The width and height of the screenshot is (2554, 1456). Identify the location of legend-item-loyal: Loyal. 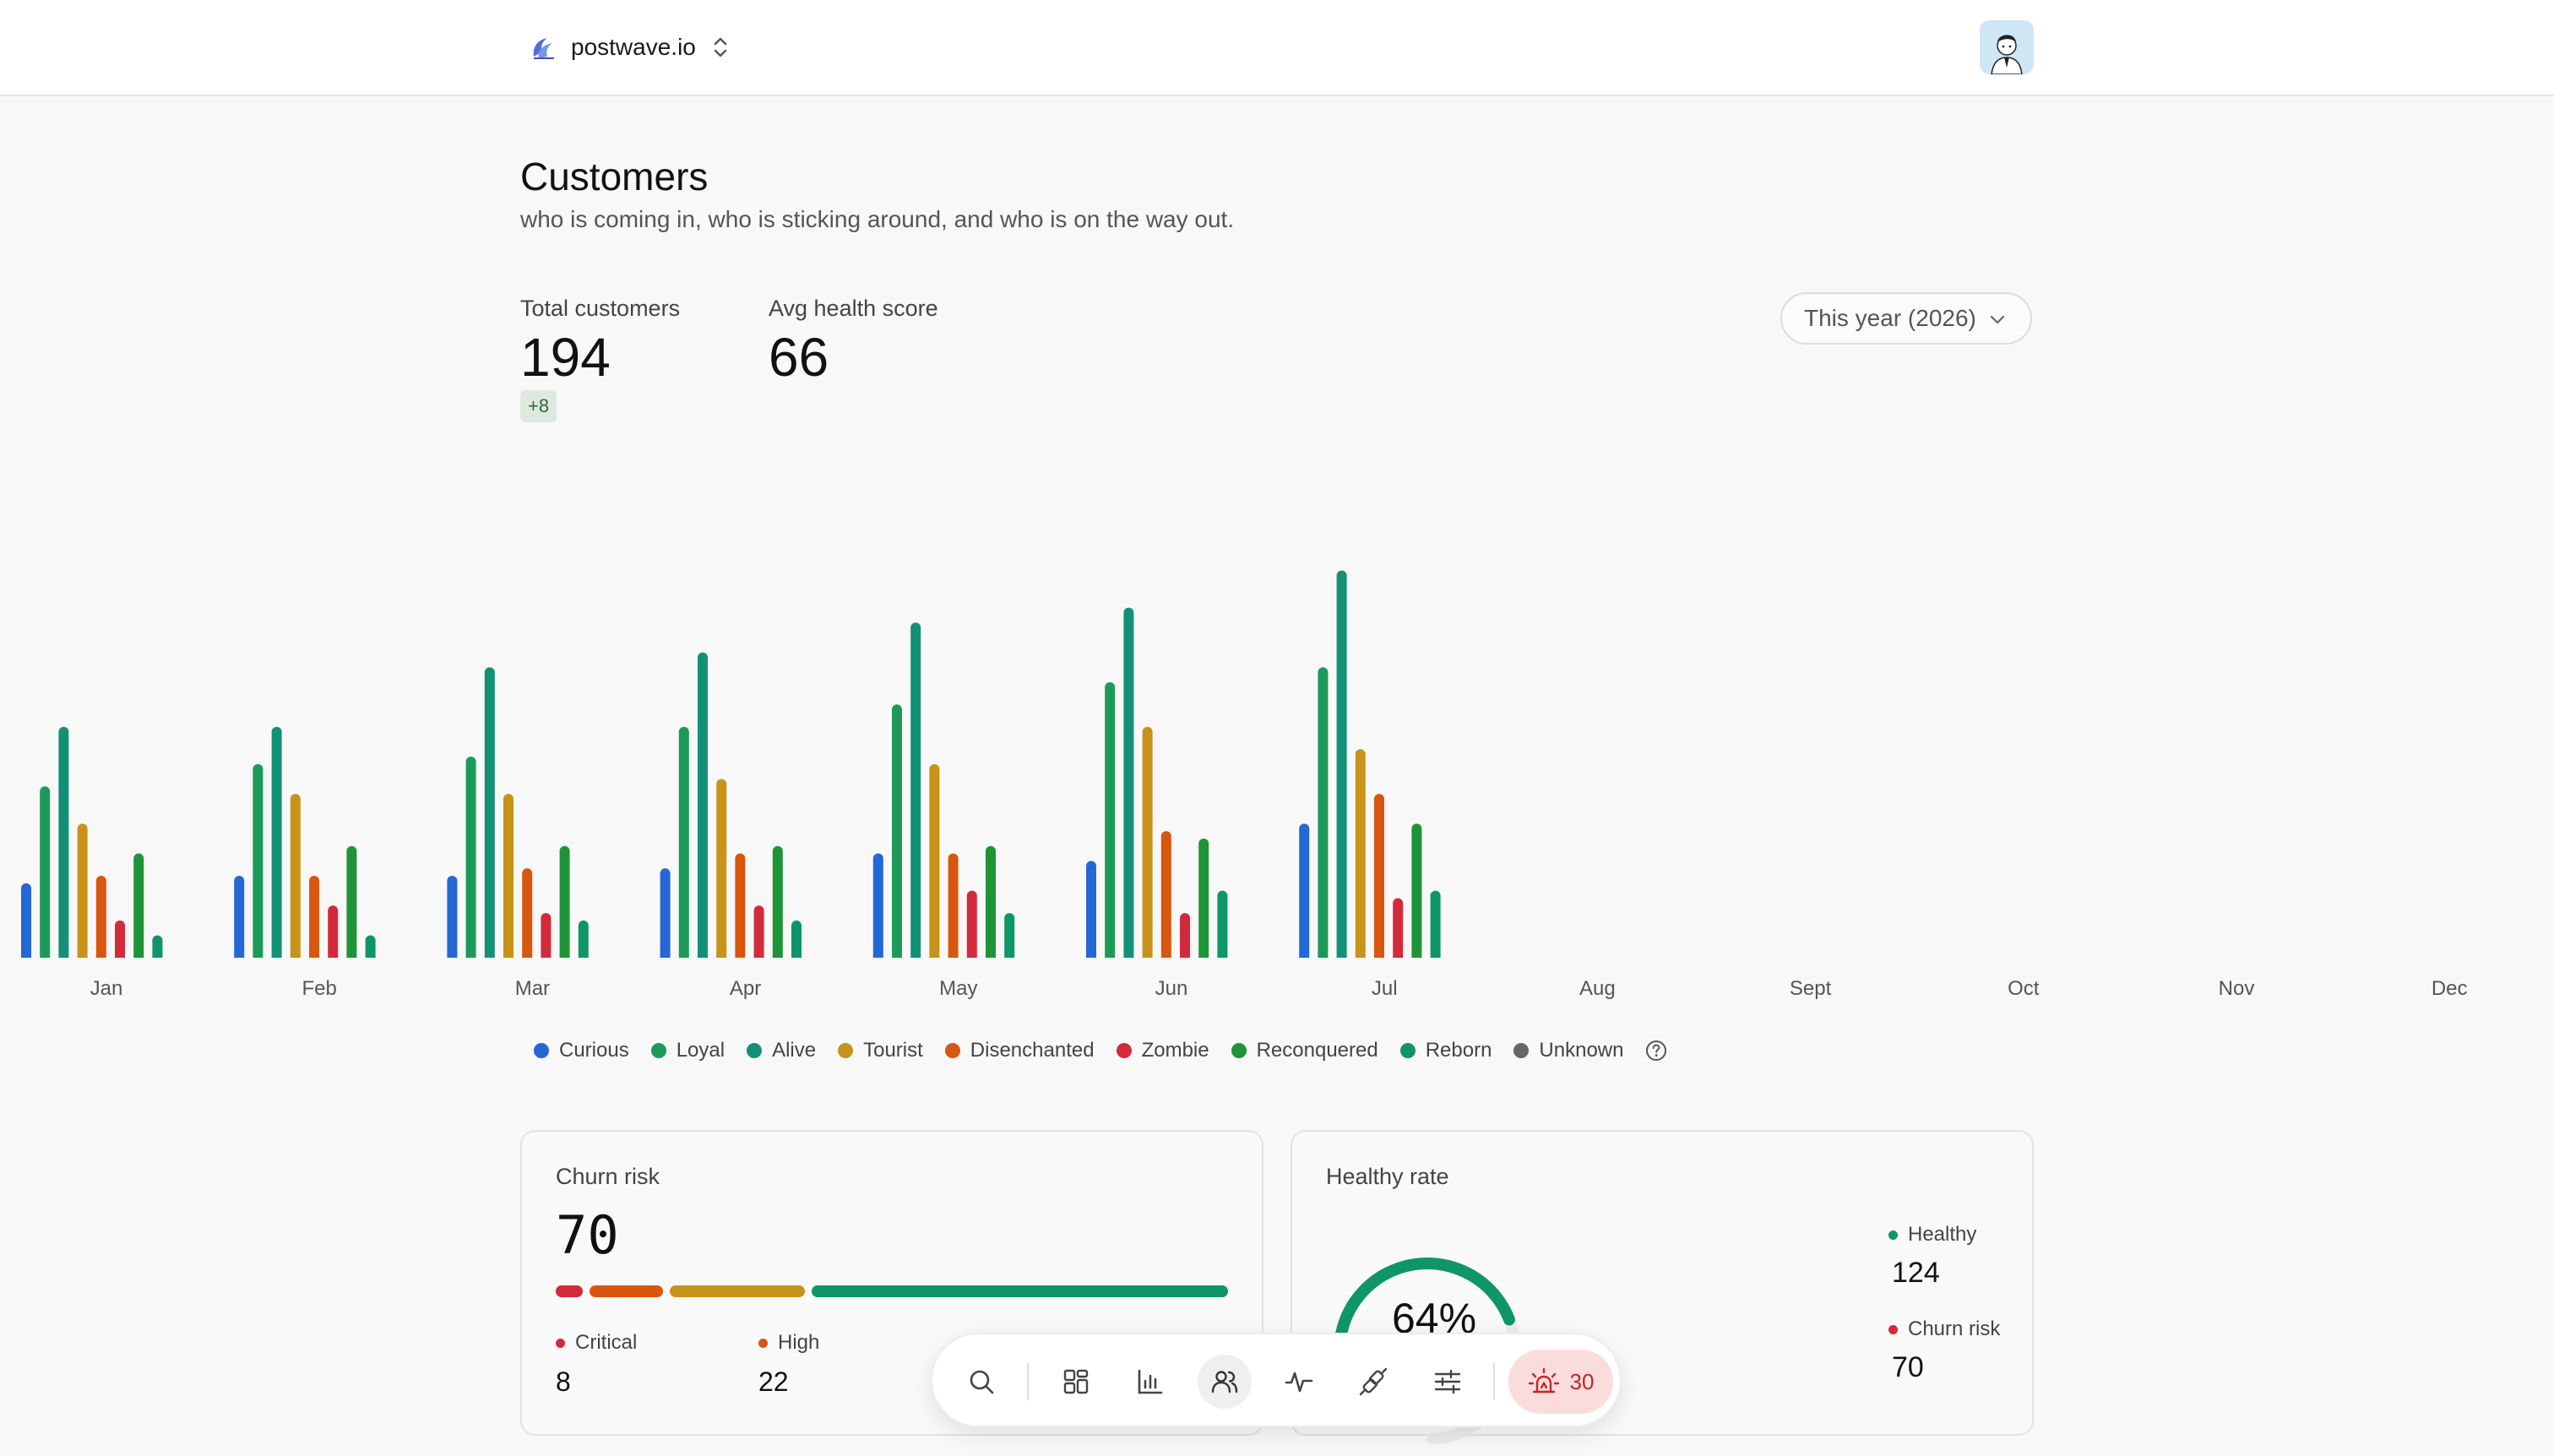
(687, 1050).